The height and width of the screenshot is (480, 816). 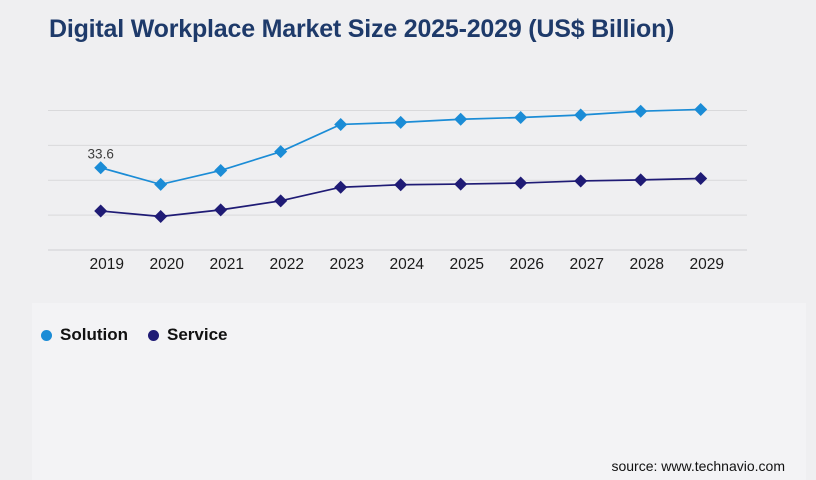 What do you see at coordinates (521, 183) in the screenshot?
I see `service-point-2026` at bounding box center [521, 183].